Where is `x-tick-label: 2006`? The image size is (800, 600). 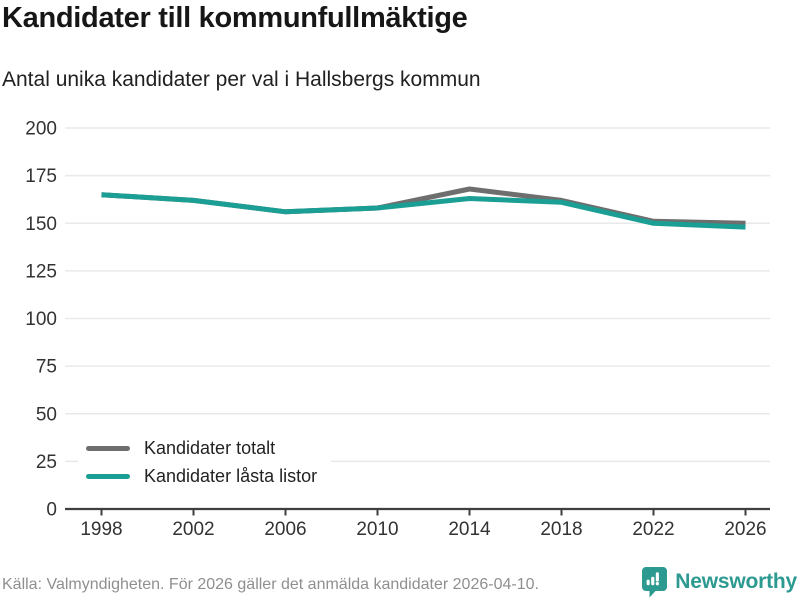 x-tick-label: 2006 is located at coordinates (285, 529).